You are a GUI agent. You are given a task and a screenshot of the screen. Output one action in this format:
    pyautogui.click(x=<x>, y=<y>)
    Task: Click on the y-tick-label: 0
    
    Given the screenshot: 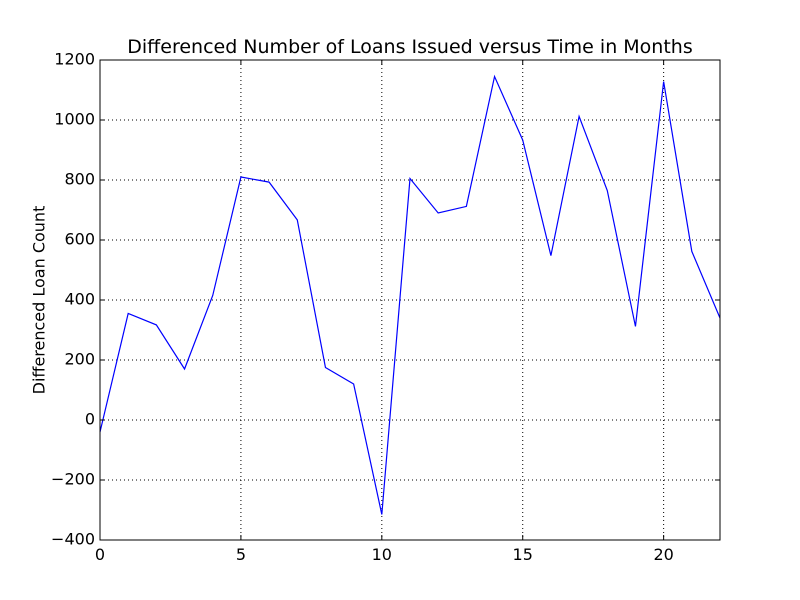 What is the action you would take?
    pyautogui.click(x=90, y=419)
    